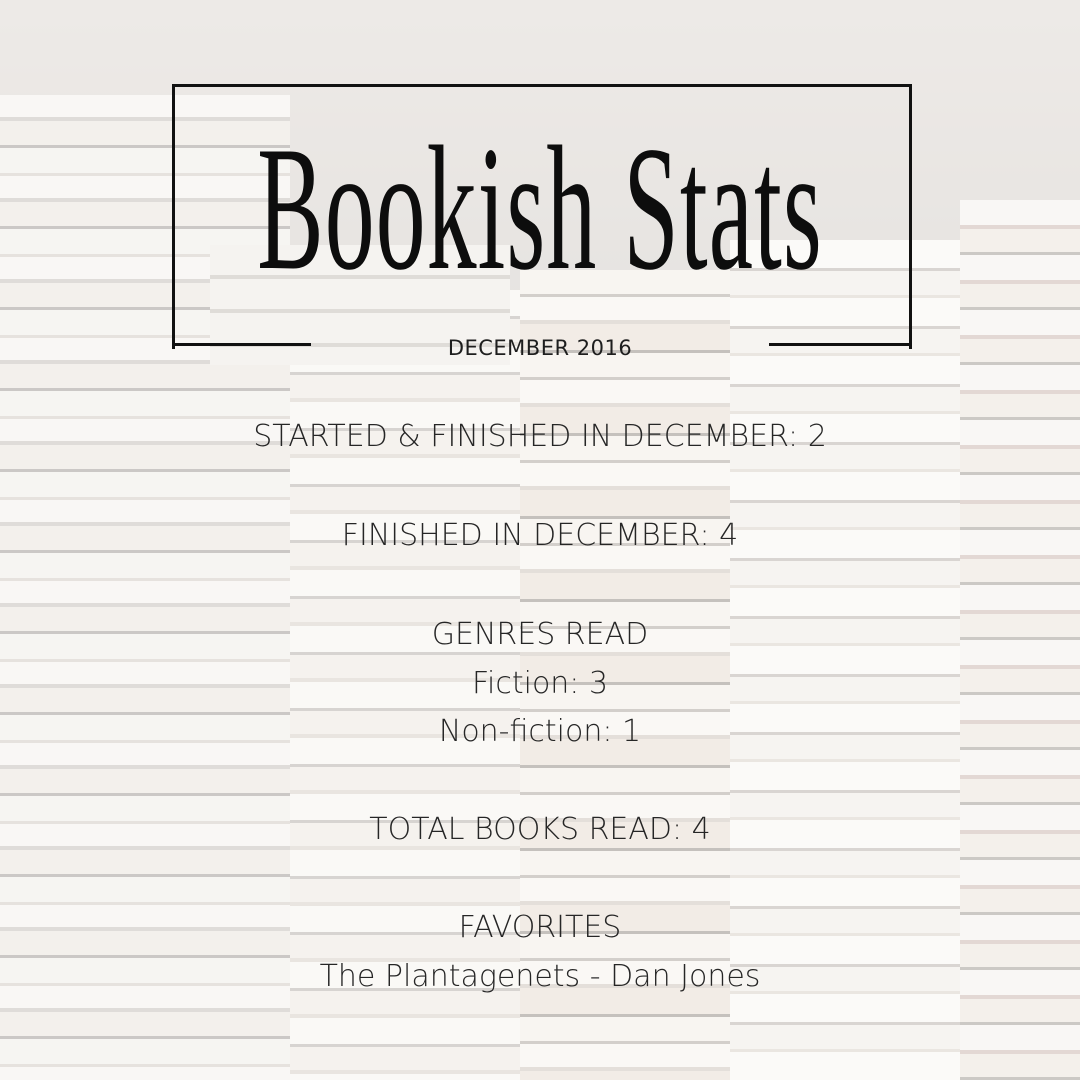  I want to click on genres-heading: GENRES READ, so click(540, 634).